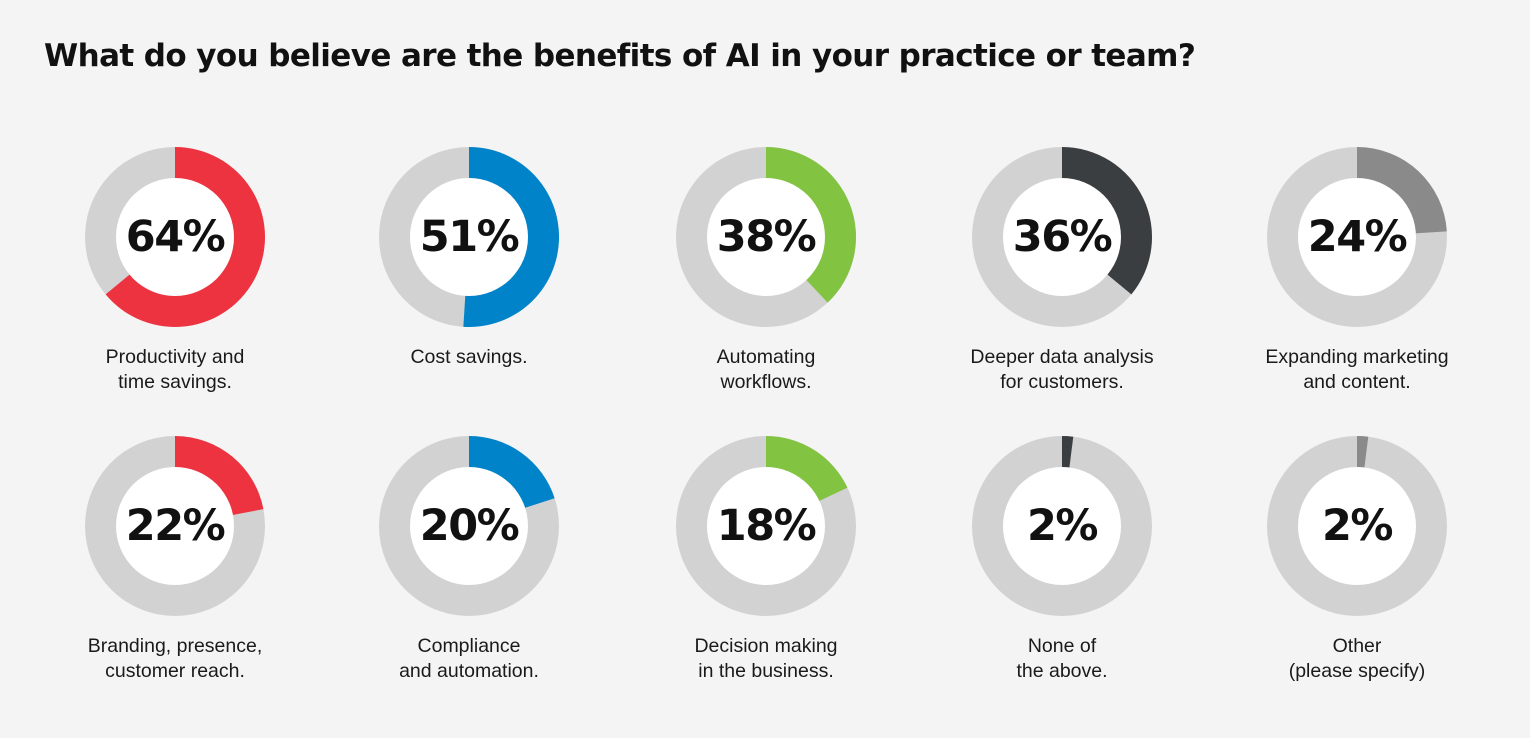 The width and height of the screenshot is (1530, 738). What do you see at coordinates (175, 382) in the screenshot?
I see `donut-category-label-line: time savings.` at bounding box center [175, 382].